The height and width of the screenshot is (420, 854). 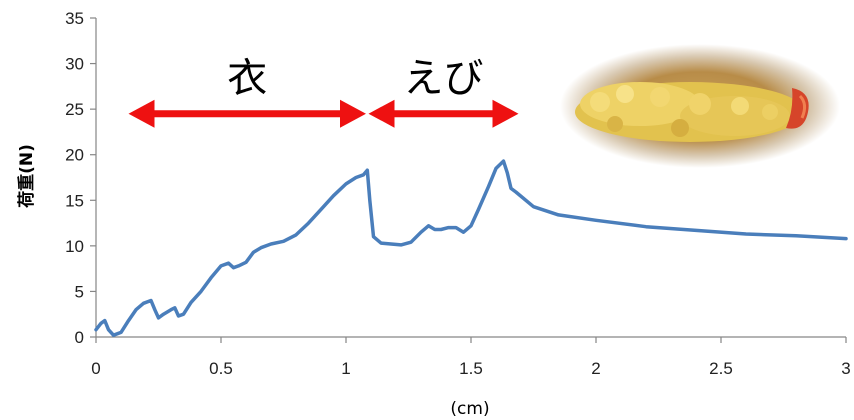 I want to click on x-tick-label: 0.5, so click(x=221, y=368).